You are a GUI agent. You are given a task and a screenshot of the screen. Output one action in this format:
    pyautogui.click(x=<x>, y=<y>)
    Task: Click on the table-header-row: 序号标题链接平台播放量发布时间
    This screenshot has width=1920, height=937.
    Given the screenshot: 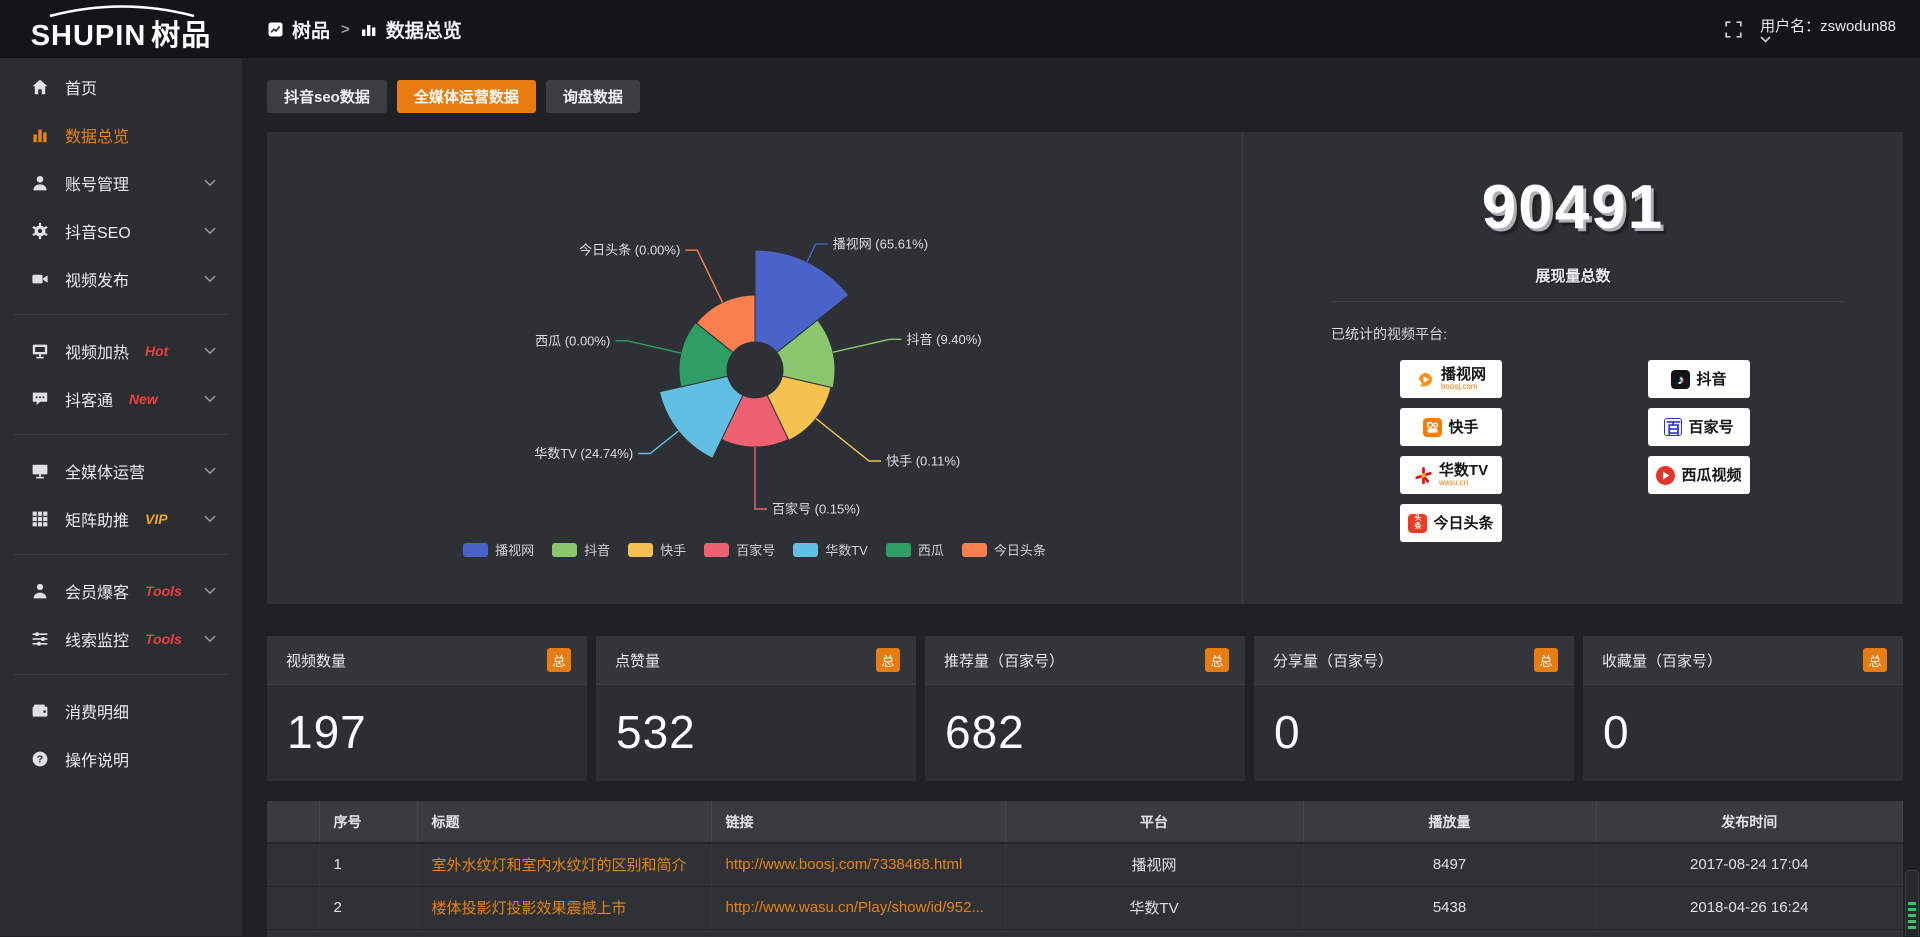 What is the action you would take?
    pyautogui.click(x=1085, y=822)
    